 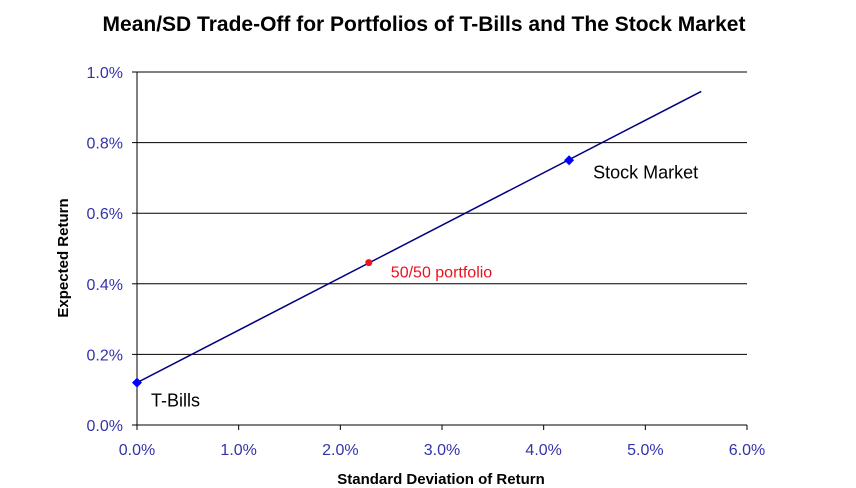 I want to click on x-tick-label: 3.0%, so click(x=442, y=450).